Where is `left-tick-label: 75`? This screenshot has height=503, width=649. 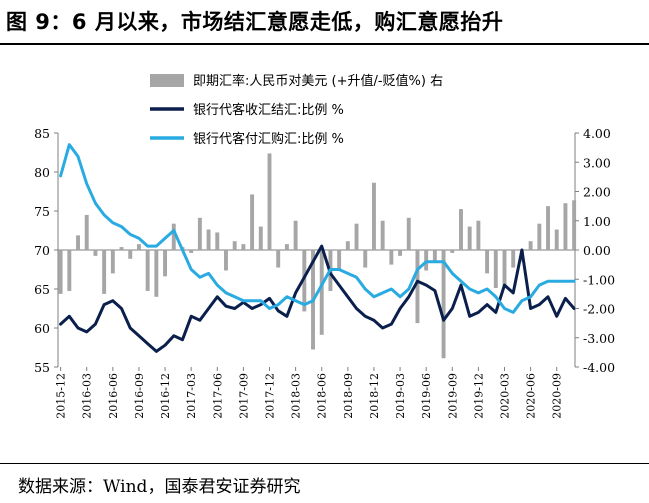
left-tick-label: 75 is located at coordinates (42, 211).